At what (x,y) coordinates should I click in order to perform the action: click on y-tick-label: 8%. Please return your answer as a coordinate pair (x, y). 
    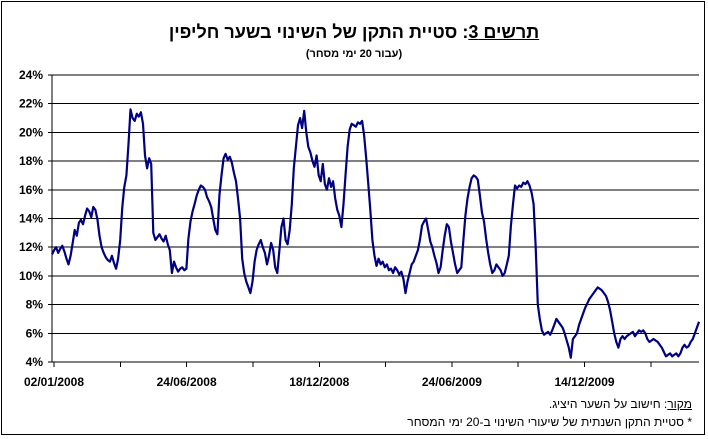
    Looking at the image, I should click on (35, 305).